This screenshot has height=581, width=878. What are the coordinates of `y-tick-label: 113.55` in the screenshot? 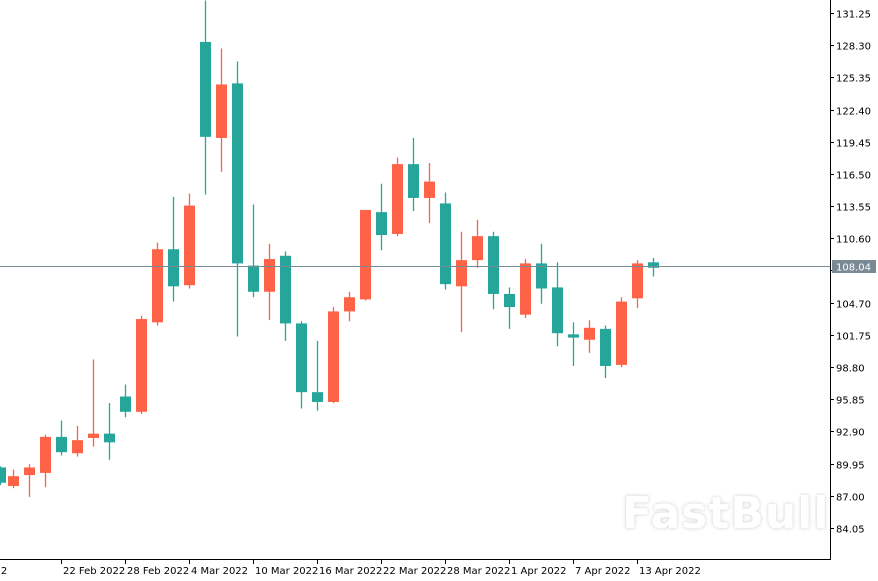 It's located at (853, 208).